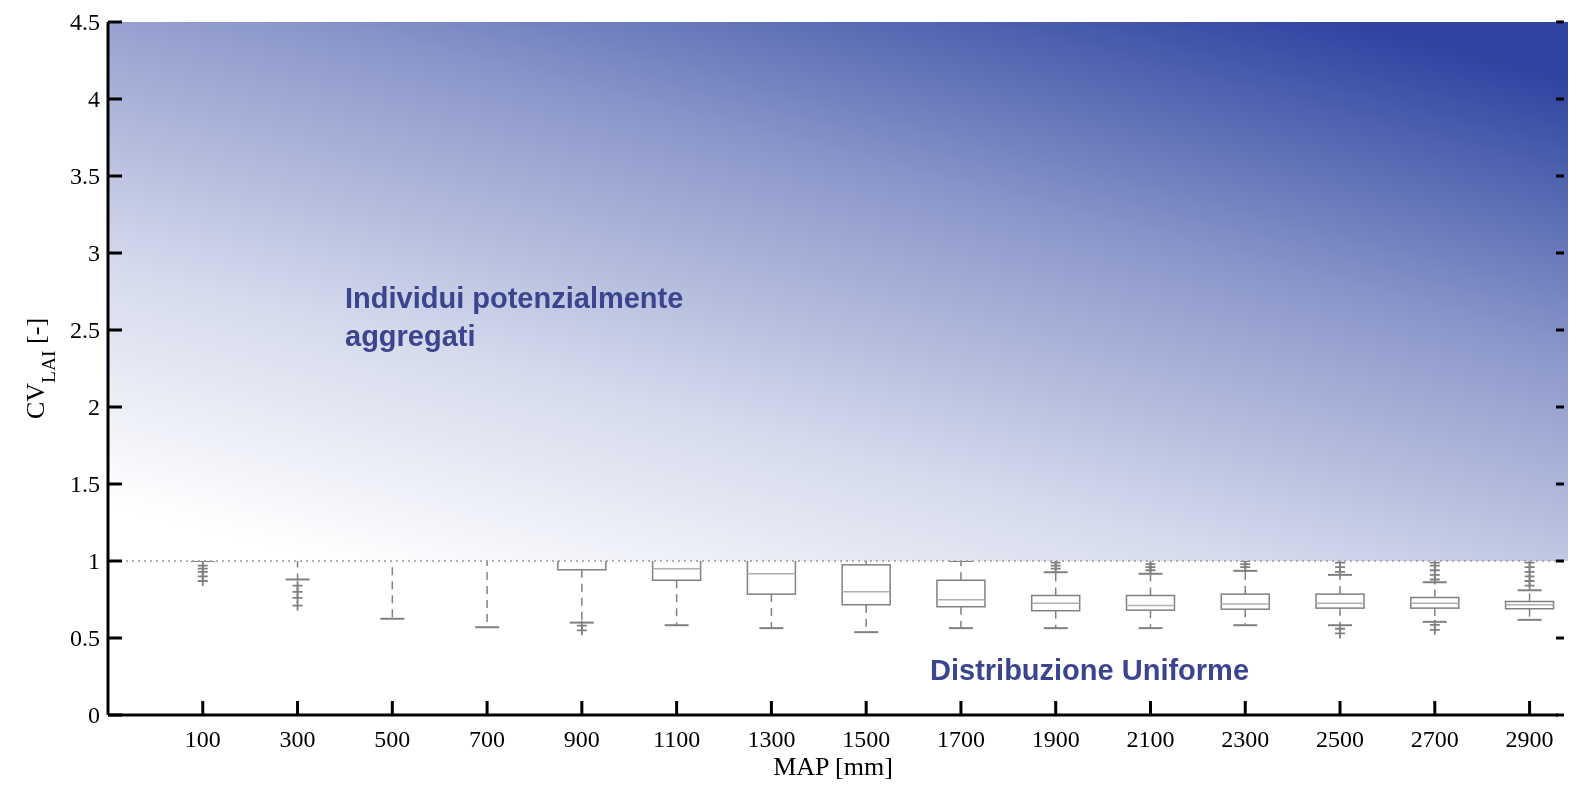 The height and width of the screenshot is (785, 1592). What do you see at coordinates (833, 766) in the screenshot?
I see `x-axis-title: MAP [mm]` at bounding box center [833, 766].